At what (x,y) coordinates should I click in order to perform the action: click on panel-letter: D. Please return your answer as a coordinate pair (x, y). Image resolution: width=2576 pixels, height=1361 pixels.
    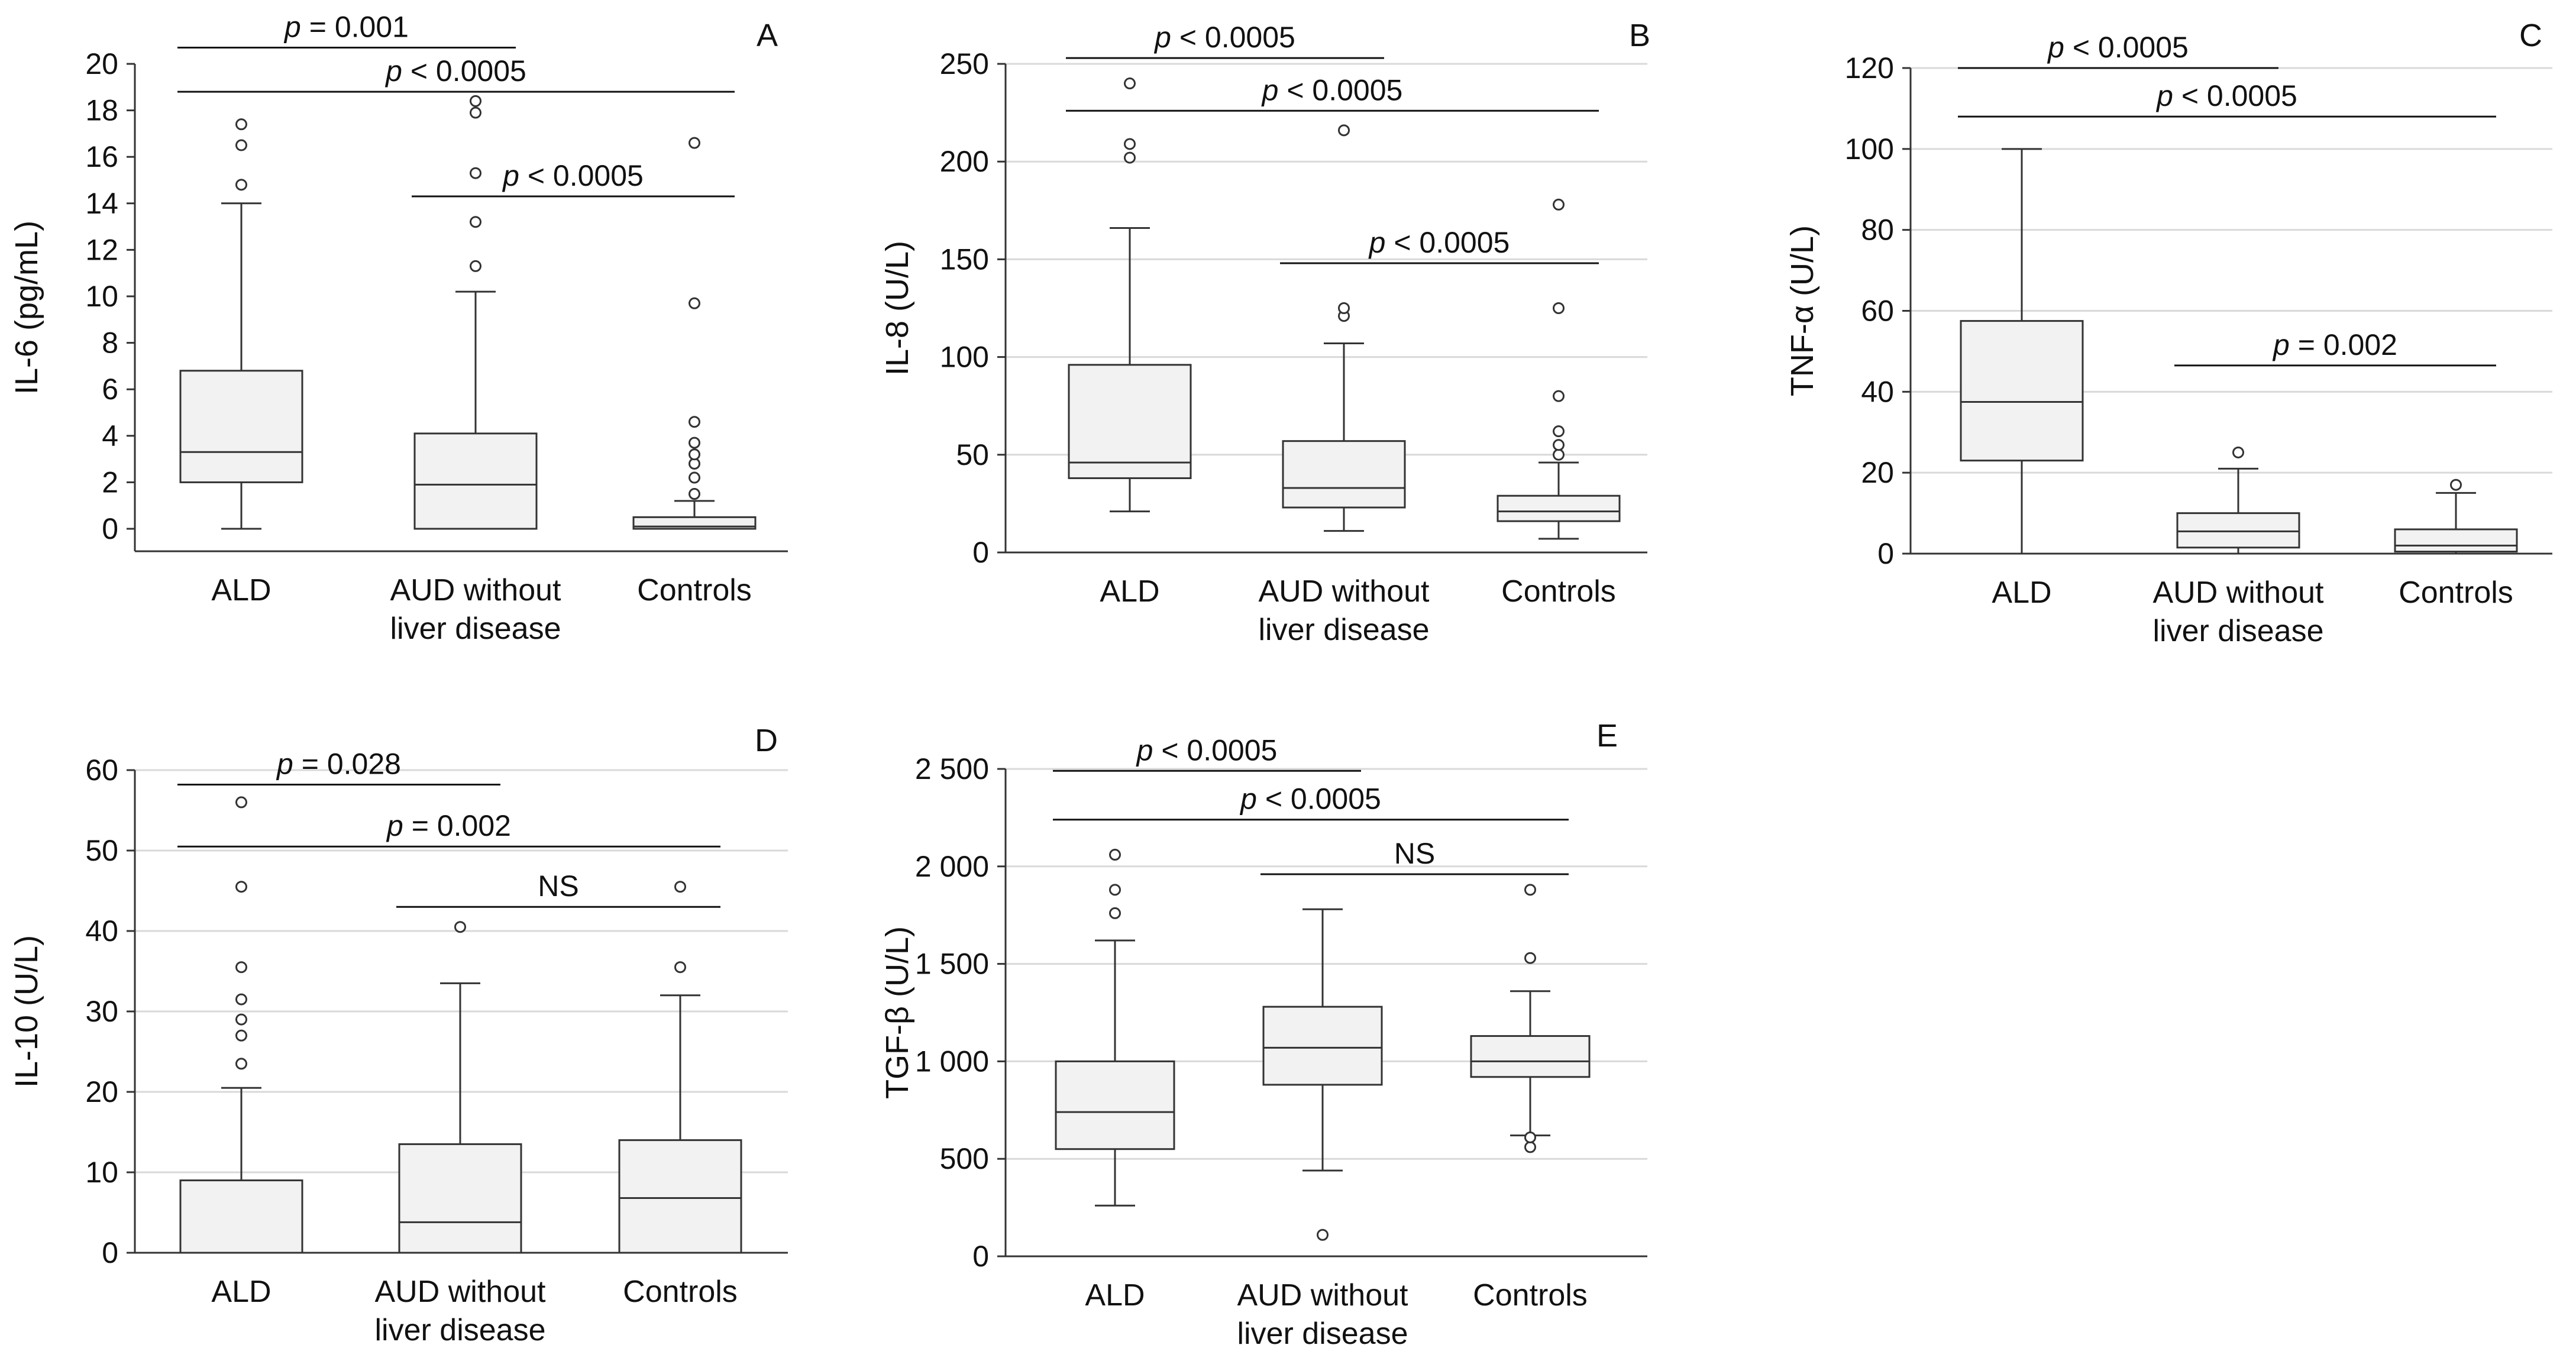
    Looking at the image, I should click on (766, 740).